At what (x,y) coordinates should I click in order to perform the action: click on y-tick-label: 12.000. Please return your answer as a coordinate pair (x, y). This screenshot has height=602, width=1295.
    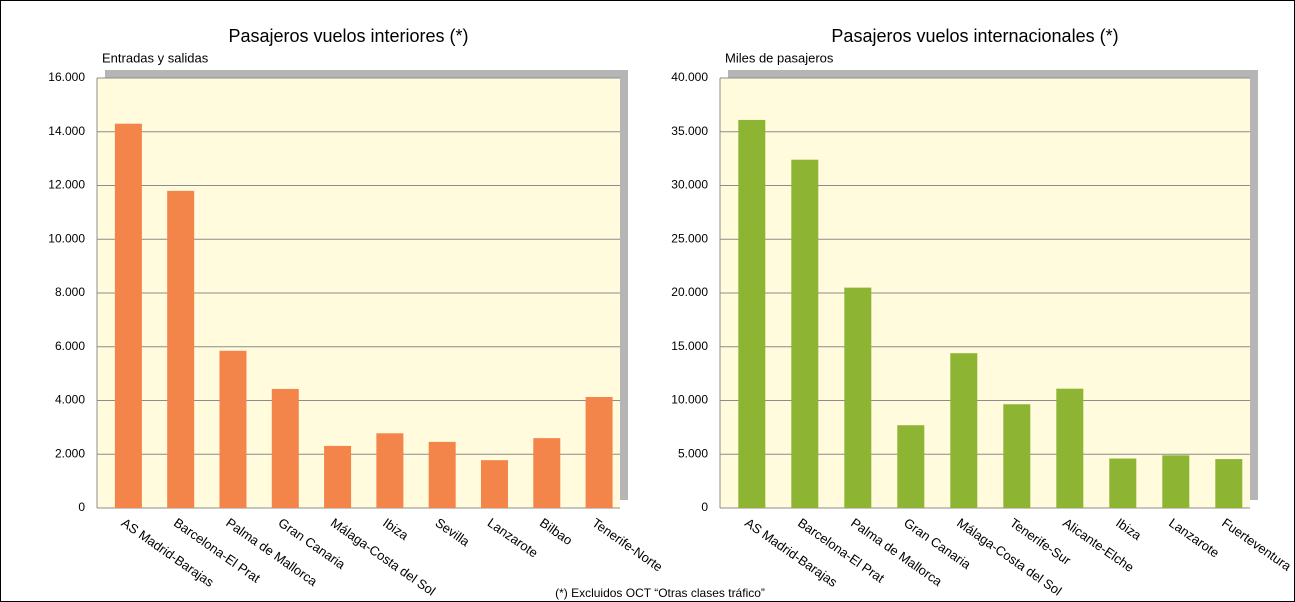
    Looking at the image, I should click on (66, 185).